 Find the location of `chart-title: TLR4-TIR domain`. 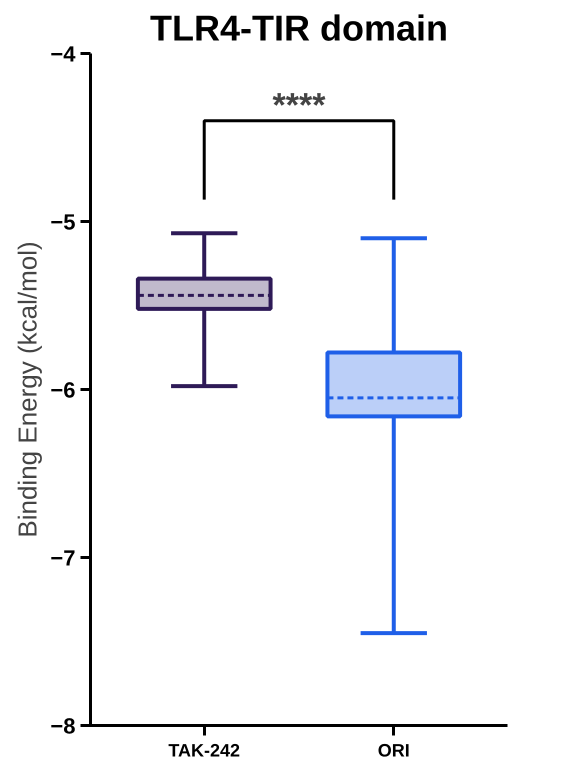

chart-title: TLR4-TIR domain is located at coordinates (299, 28).